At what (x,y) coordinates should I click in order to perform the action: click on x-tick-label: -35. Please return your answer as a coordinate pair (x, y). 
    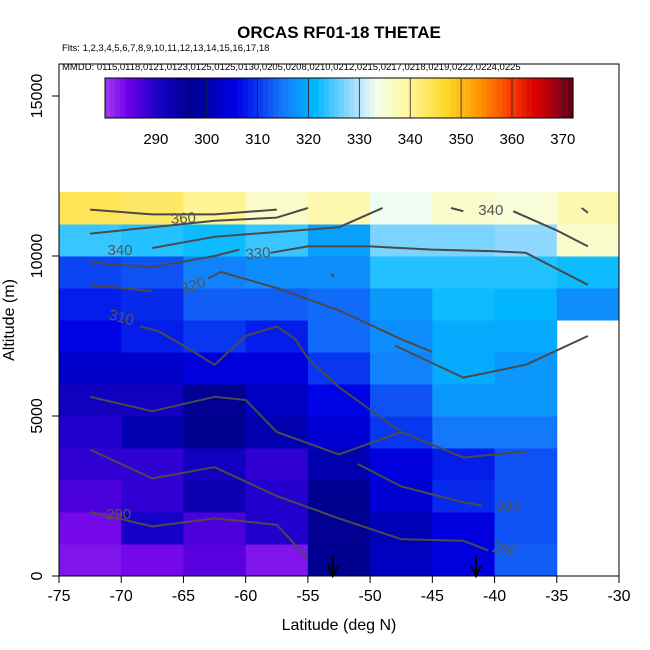
    Looking at the image, I should click on (556, 596).